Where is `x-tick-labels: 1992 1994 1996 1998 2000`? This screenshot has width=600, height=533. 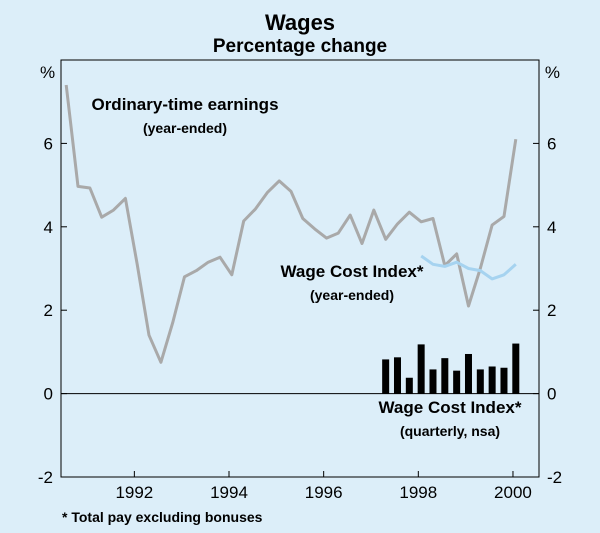 x-tick-labels: 1992 1994 1996 1998 2000 is located at coordinates (323, 492).